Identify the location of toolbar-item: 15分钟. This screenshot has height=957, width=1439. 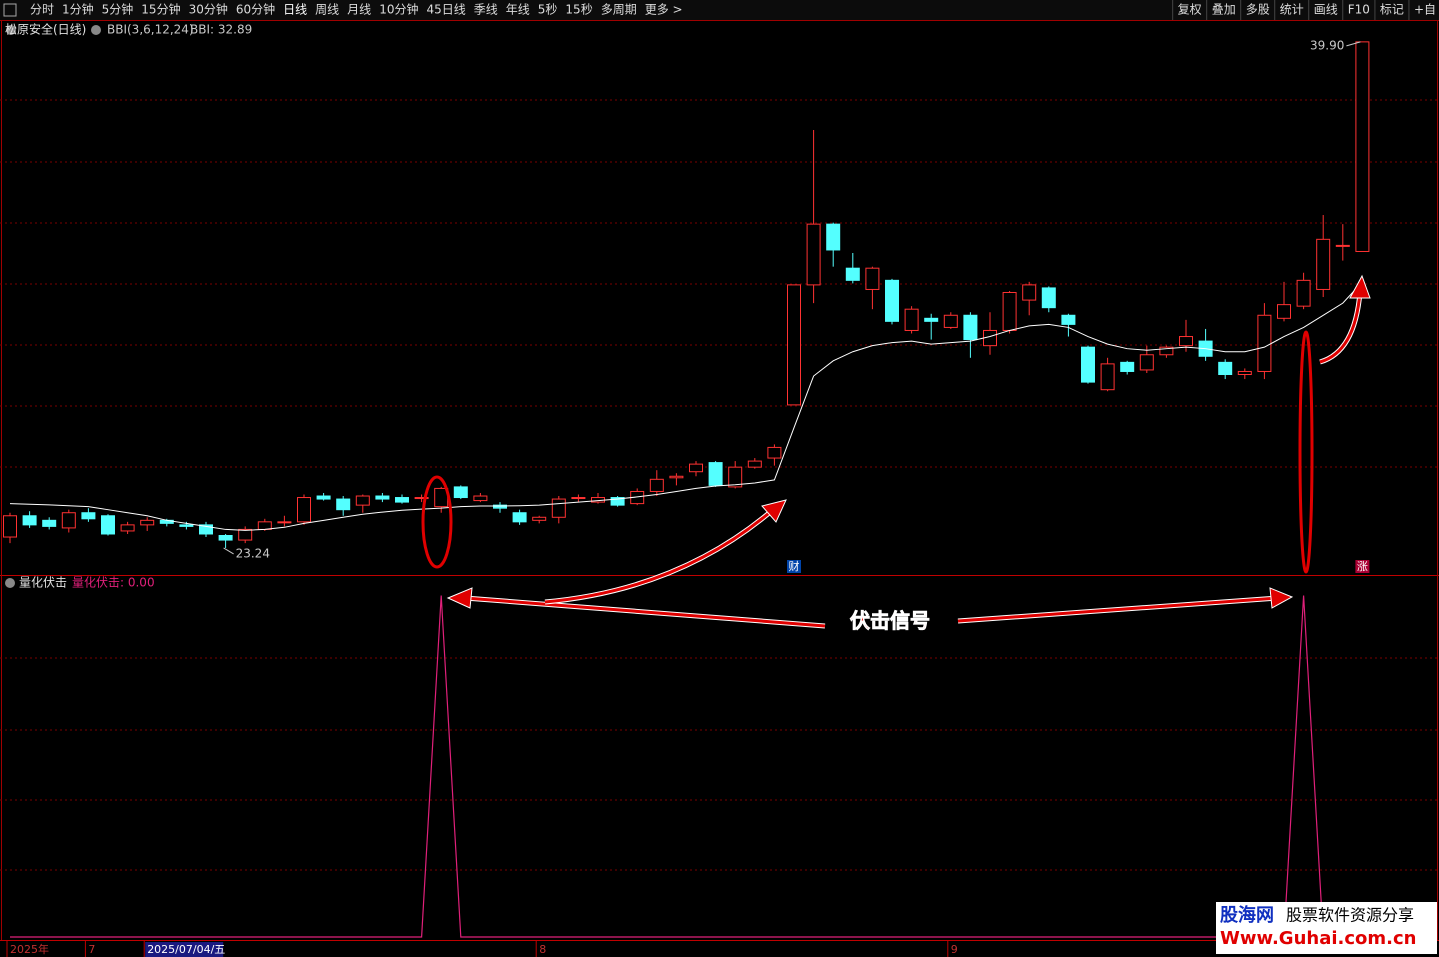
(160, 9).